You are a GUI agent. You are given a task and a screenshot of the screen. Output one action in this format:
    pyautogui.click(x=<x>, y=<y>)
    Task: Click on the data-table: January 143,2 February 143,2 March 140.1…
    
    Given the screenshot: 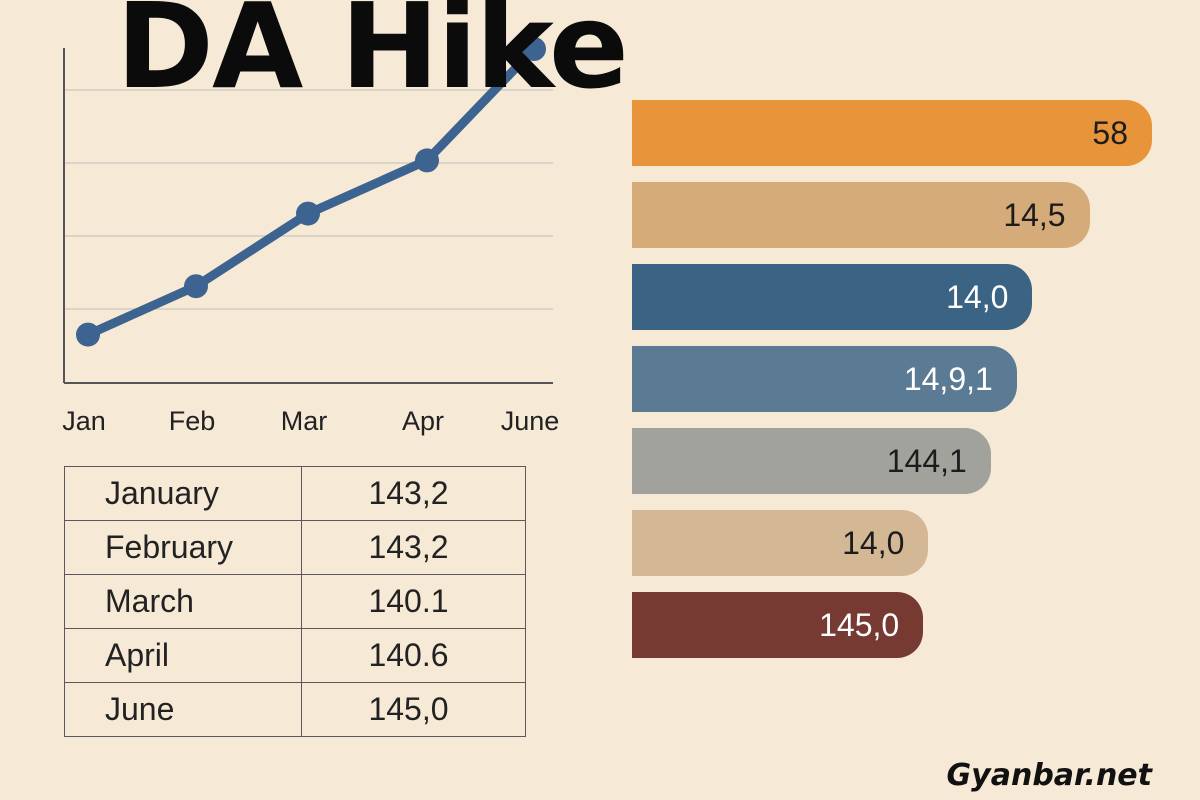 What is the action you would take?
    pyautogui.click(x=295, y=601)
    